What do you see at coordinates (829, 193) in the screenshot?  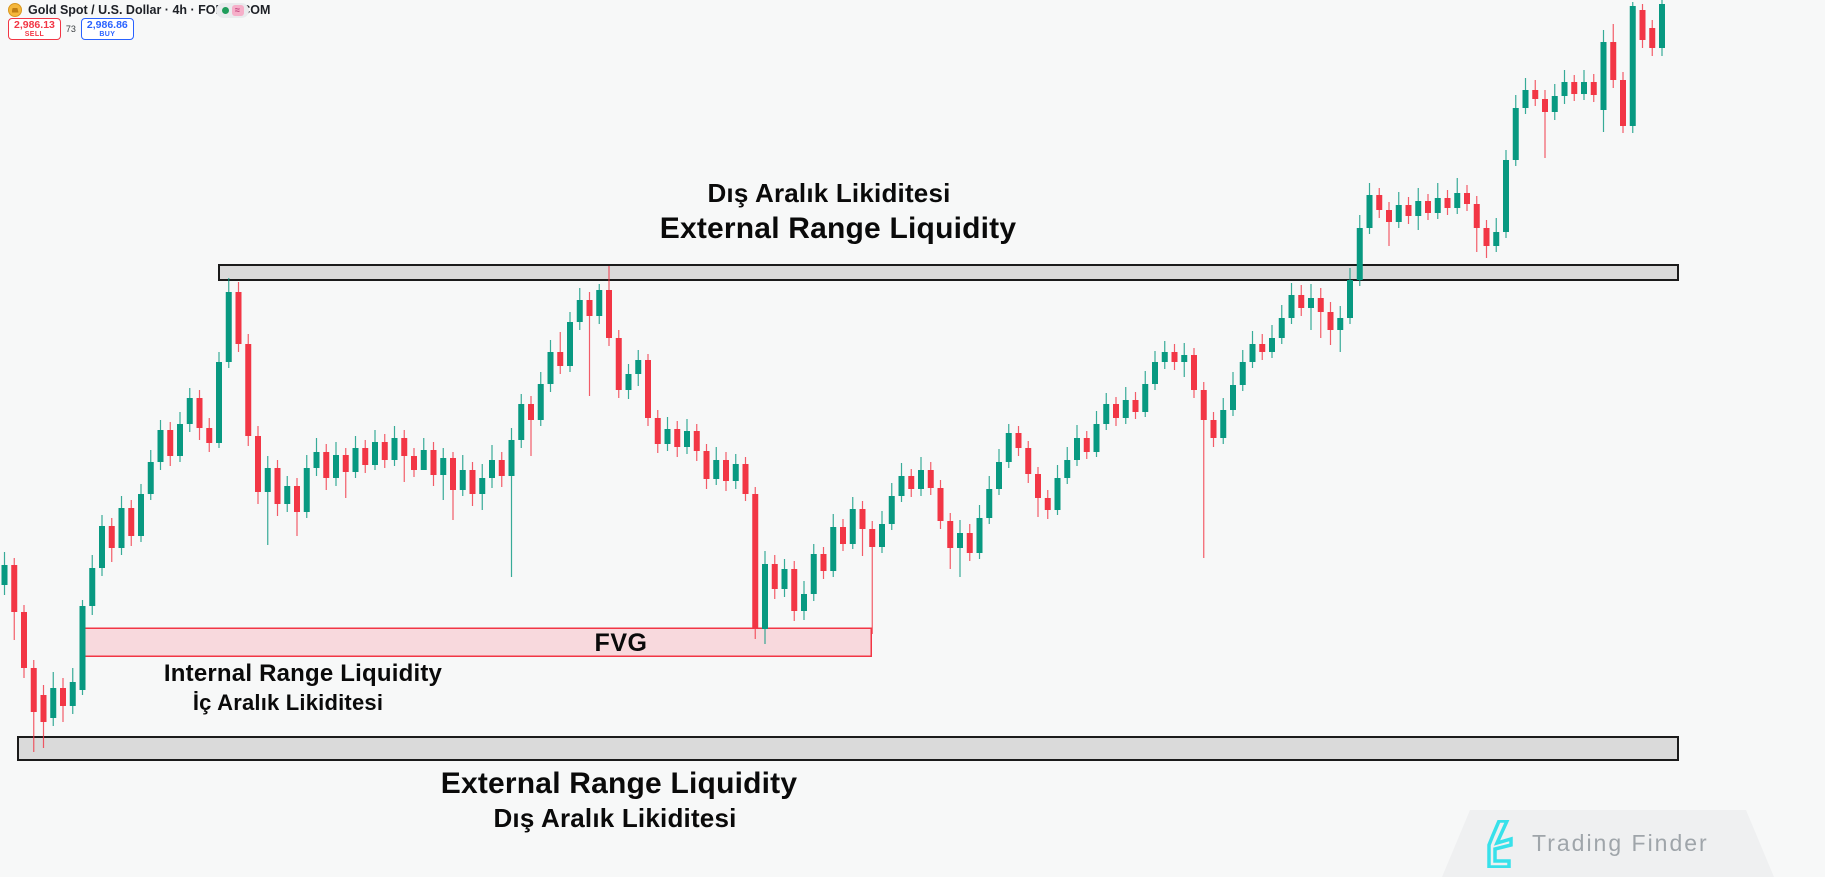 I see `top-zone-label-turkish: Dış Aralık Likiditesi` at bounding box center [829, 193].